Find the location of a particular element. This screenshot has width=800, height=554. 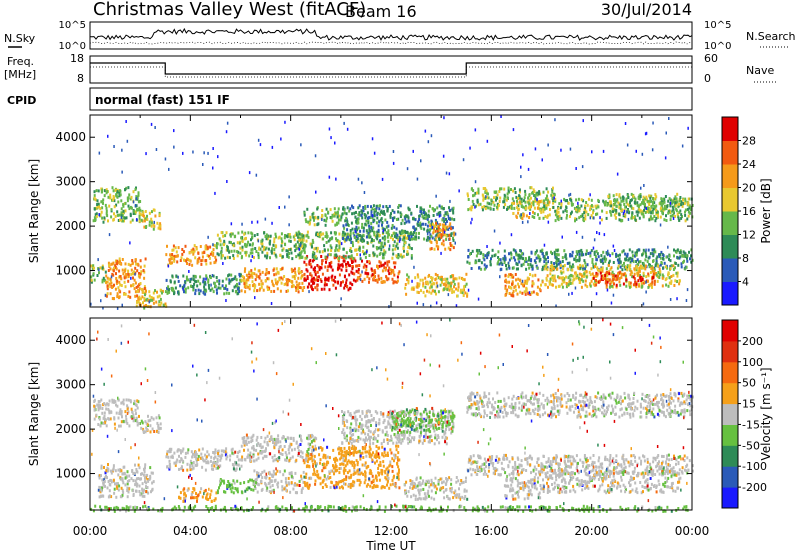

colorbar-swatch is located at coordinates (730, 199).